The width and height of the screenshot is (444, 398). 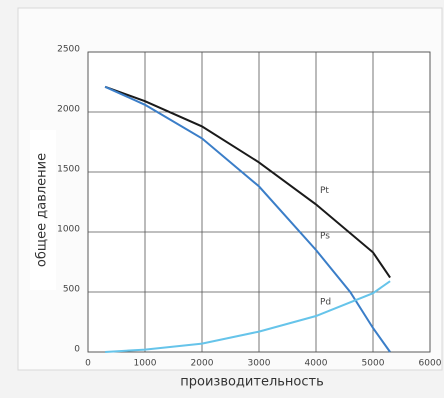 What do you see at coordinates (325, 237) in the screenshot?
I see `series-label: Ps` at bounding box center [325, 237].